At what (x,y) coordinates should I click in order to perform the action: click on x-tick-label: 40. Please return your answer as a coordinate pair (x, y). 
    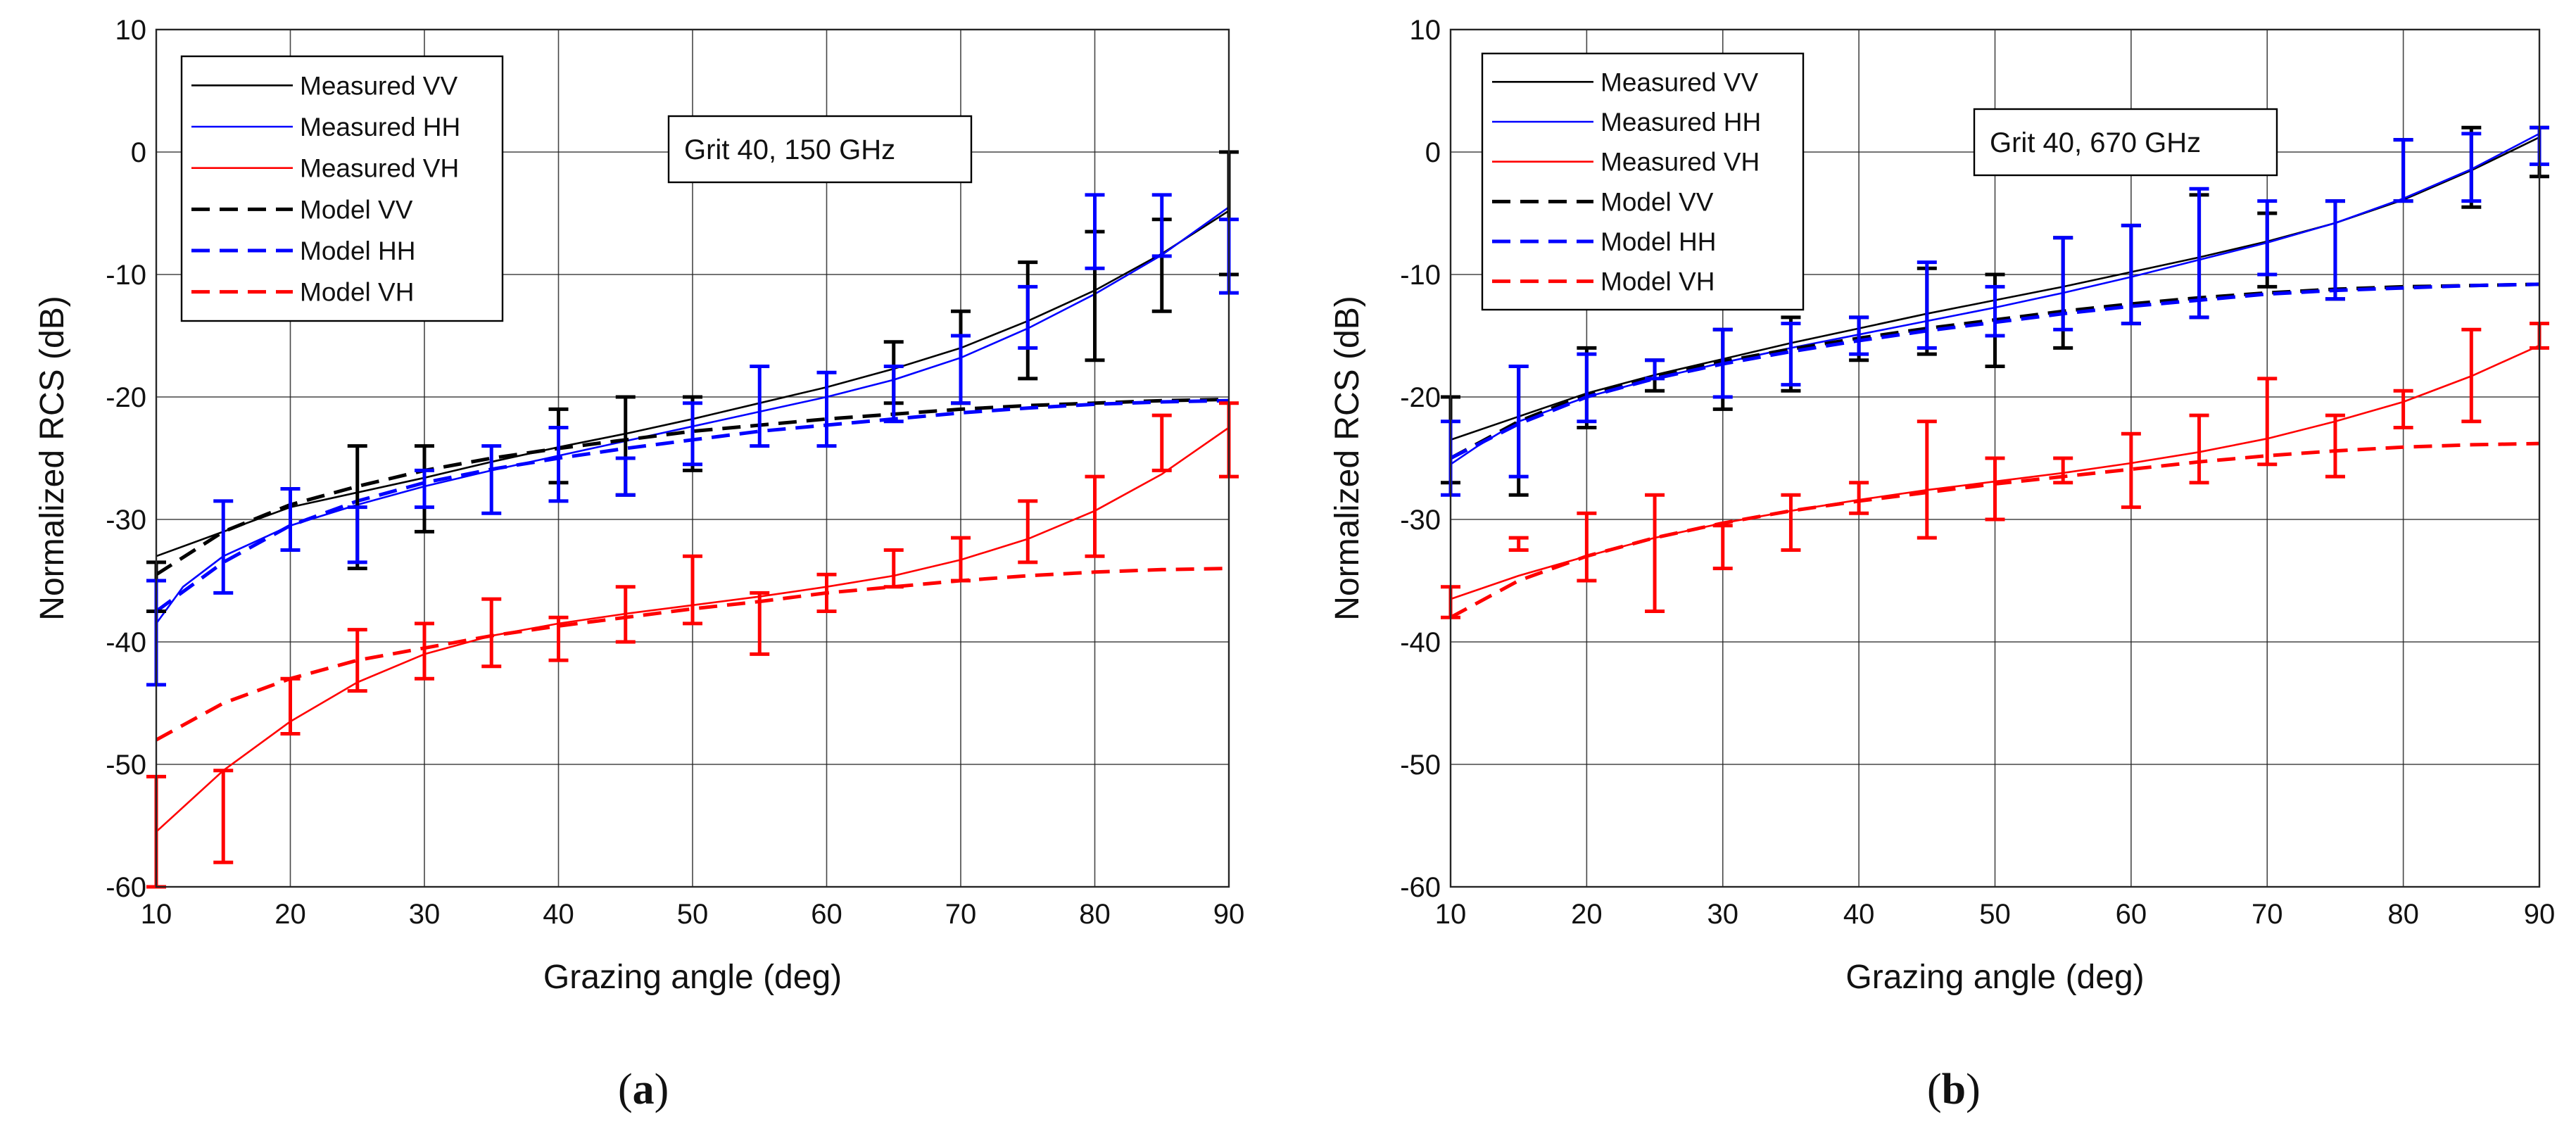
    Looking at the image, I should click on (1859, 914).